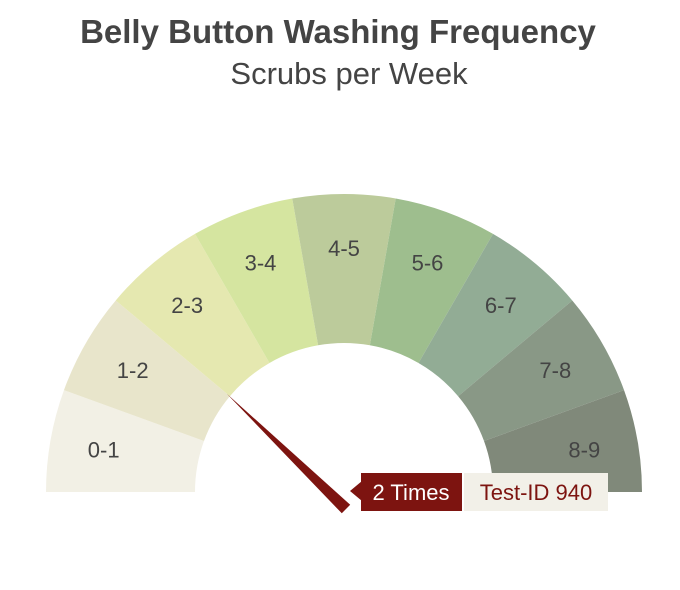 The width and height of the screenshot is (680, 590). I want to click on annotation-background, so click(536, 492).